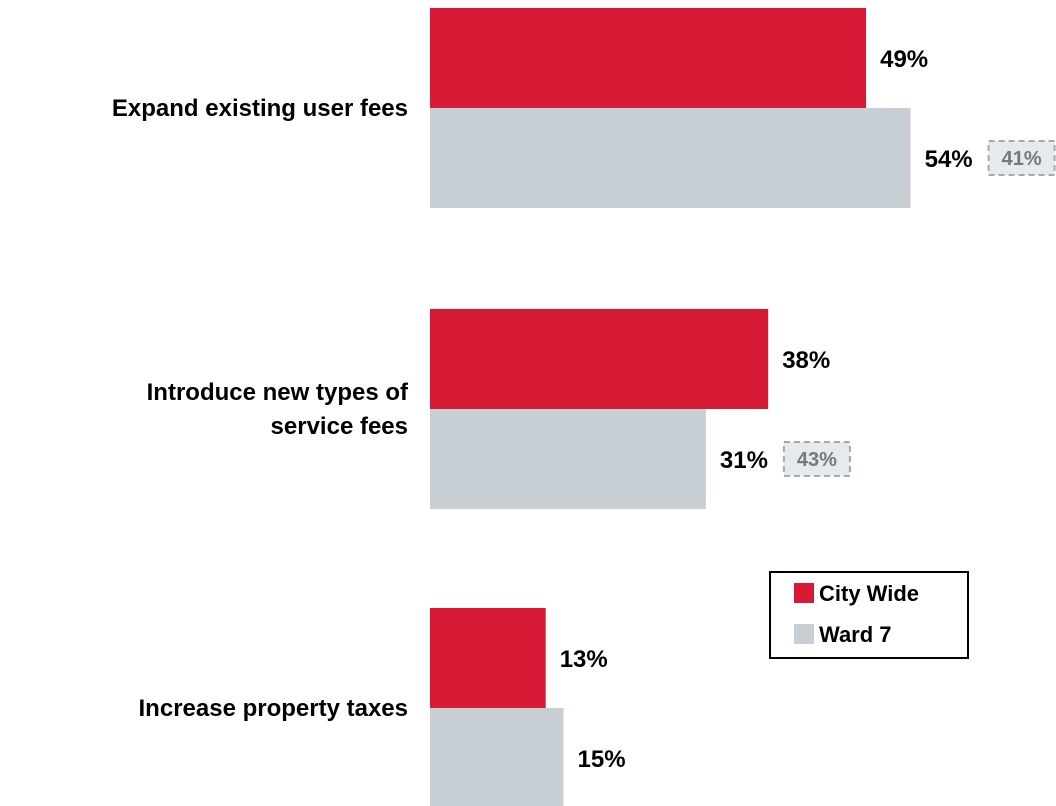 This screenshot has height=806, width=1056. I want to click on value-label: 38%, so click(806, 360).